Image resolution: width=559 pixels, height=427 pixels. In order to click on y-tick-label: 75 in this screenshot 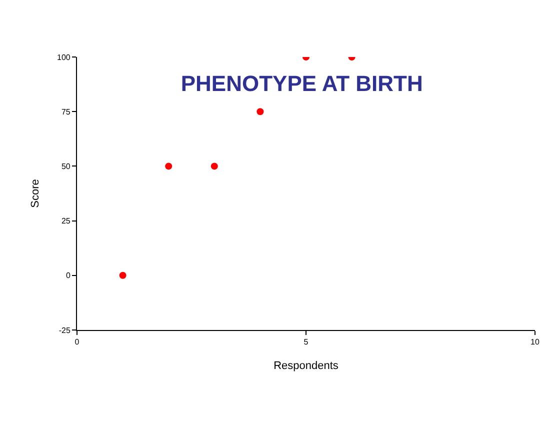, I will do `click(66, 111)`.